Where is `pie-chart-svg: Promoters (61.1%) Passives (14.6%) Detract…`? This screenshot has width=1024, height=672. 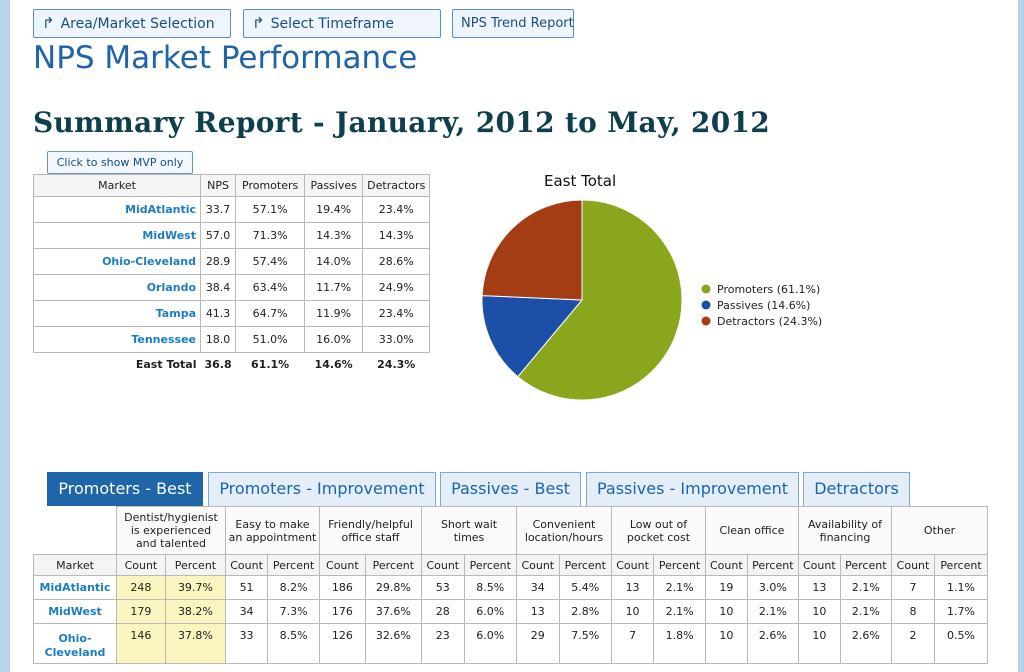
pie-chart-svg: Promoters (61.1%) Passives (14.6%) Detract… is located at coordinates (651, 300).